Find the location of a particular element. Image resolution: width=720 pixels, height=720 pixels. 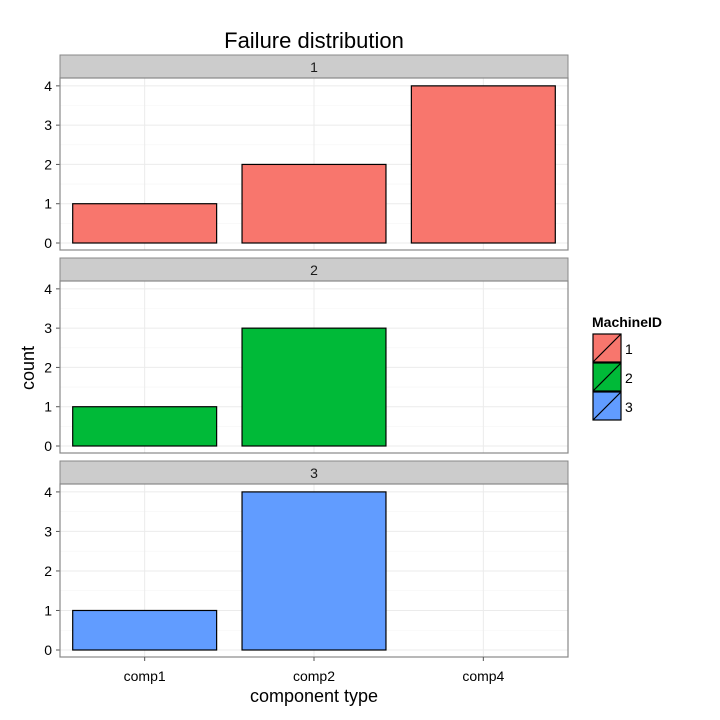

bar-2-comp1 is located at coordinates (145, 426).